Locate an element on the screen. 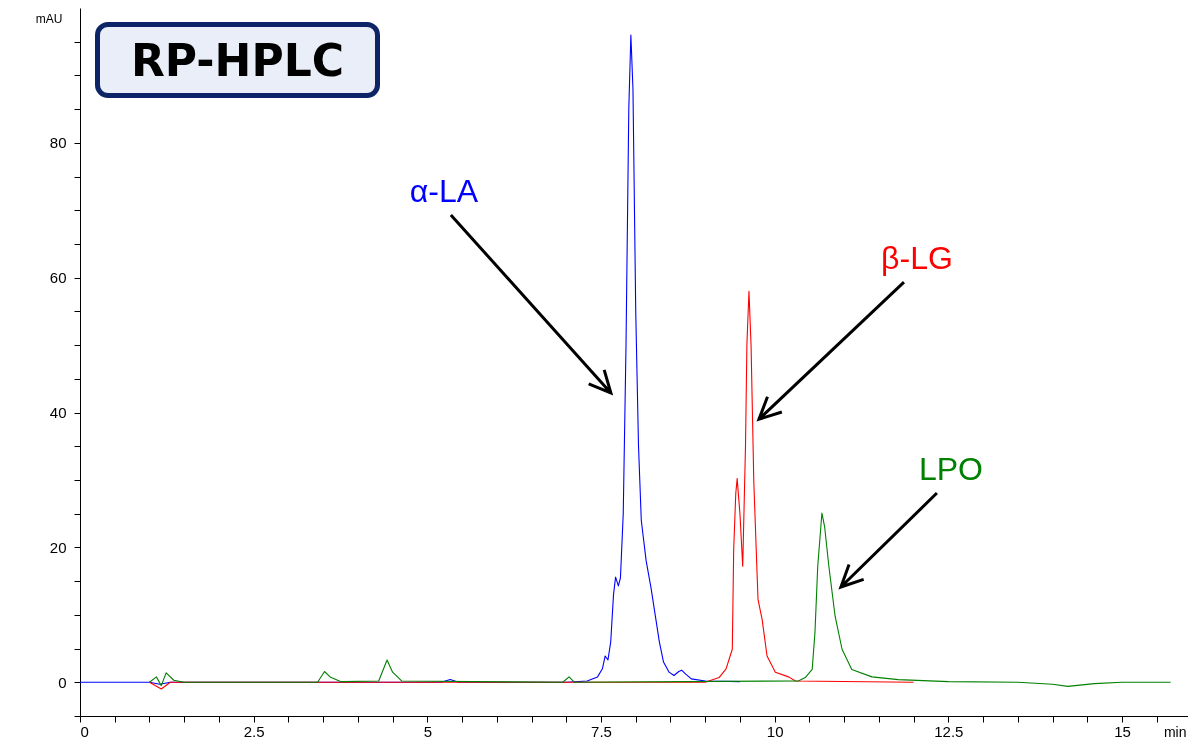  x-tick-label: 5 is located at coordinates (428, 731).